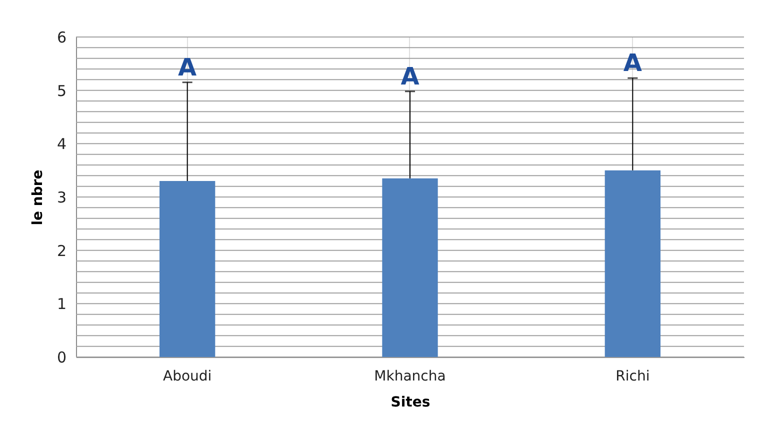  I want to click on y-tick-label: 2, so click(61, 251).